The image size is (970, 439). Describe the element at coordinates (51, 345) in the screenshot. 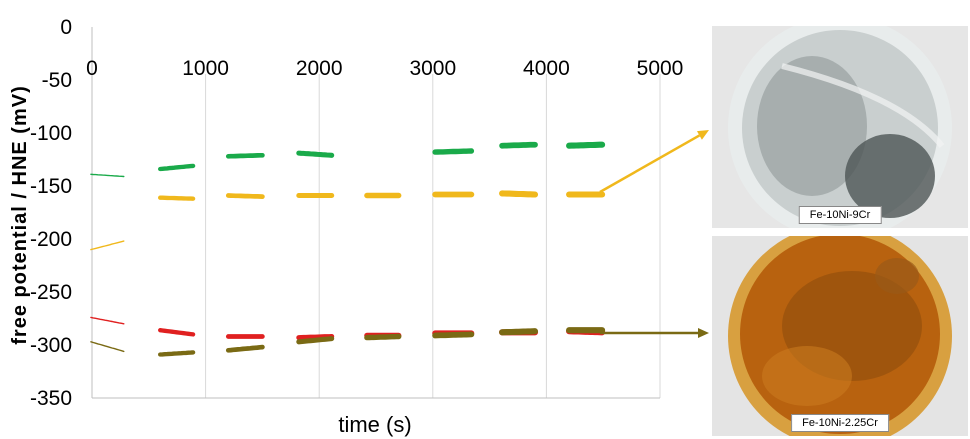

I see `y-tick-label: -300` at that location.